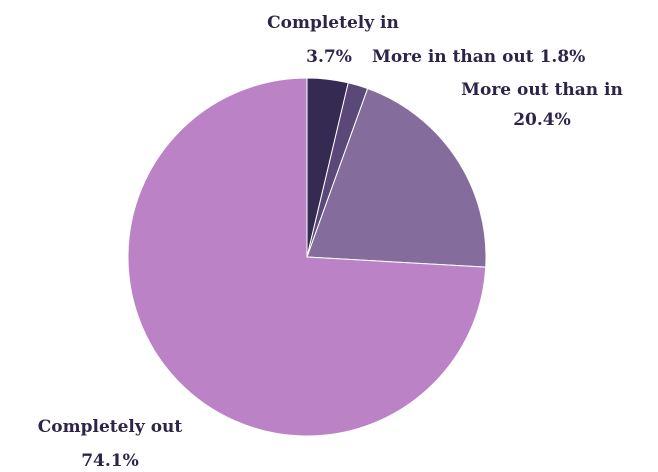  Describe the element at coordinates (333, 23) in the screenshot. I see `label-completely-in: Completely in` at that location.